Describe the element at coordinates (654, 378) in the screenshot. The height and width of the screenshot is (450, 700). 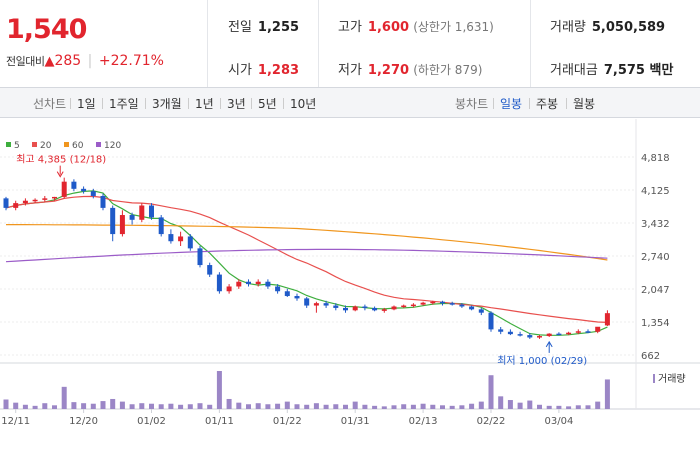
I see `volume-legend-swatch` at that location.